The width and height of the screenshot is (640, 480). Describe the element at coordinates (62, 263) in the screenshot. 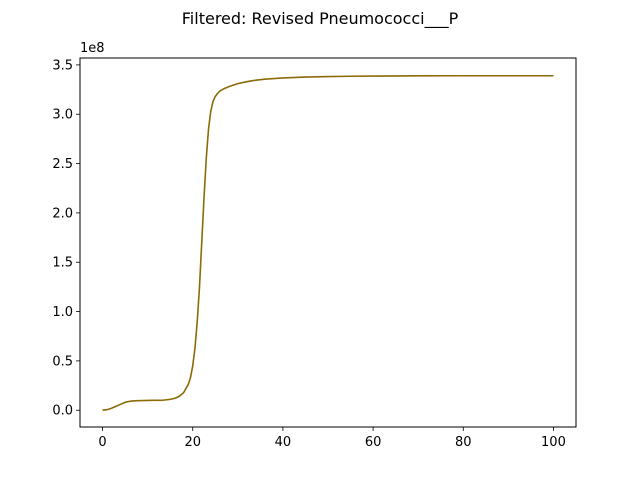

I see `y-tick-label: 1.5` at that location.